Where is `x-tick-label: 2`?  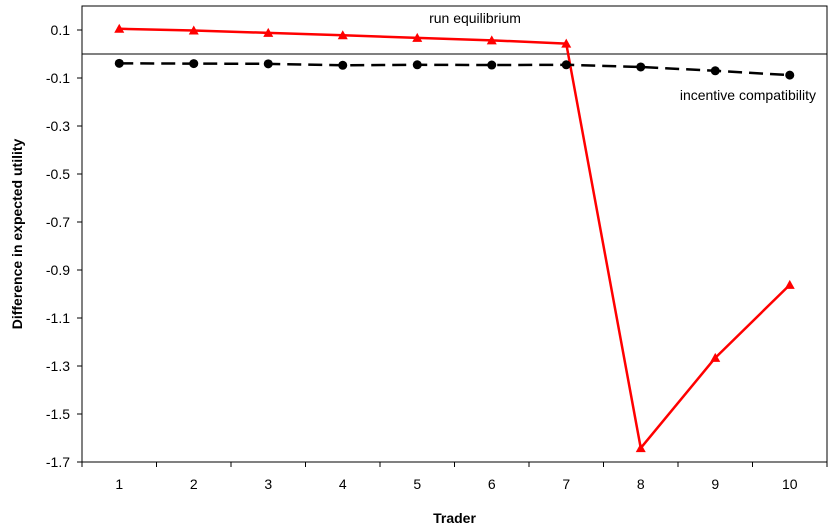 x-tick-label: 2 is located at coordinates (194, 484).